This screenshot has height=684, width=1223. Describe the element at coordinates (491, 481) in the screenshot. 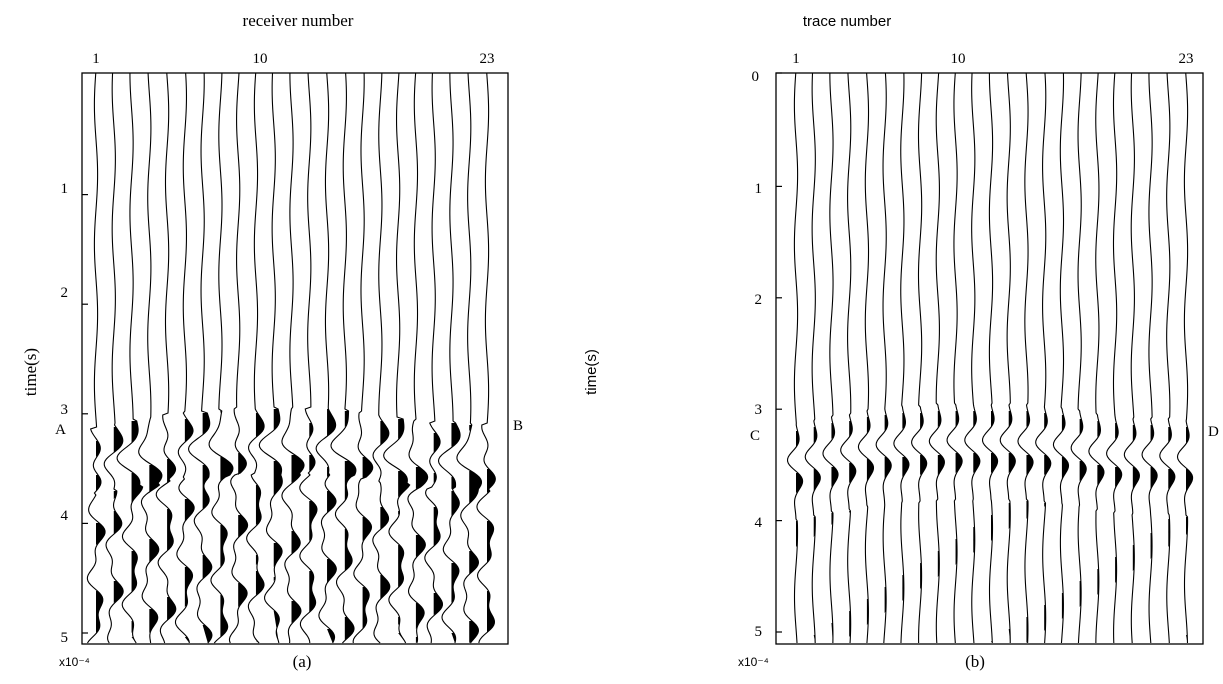

I see `panel-a-trace-23-lobe` at that location.